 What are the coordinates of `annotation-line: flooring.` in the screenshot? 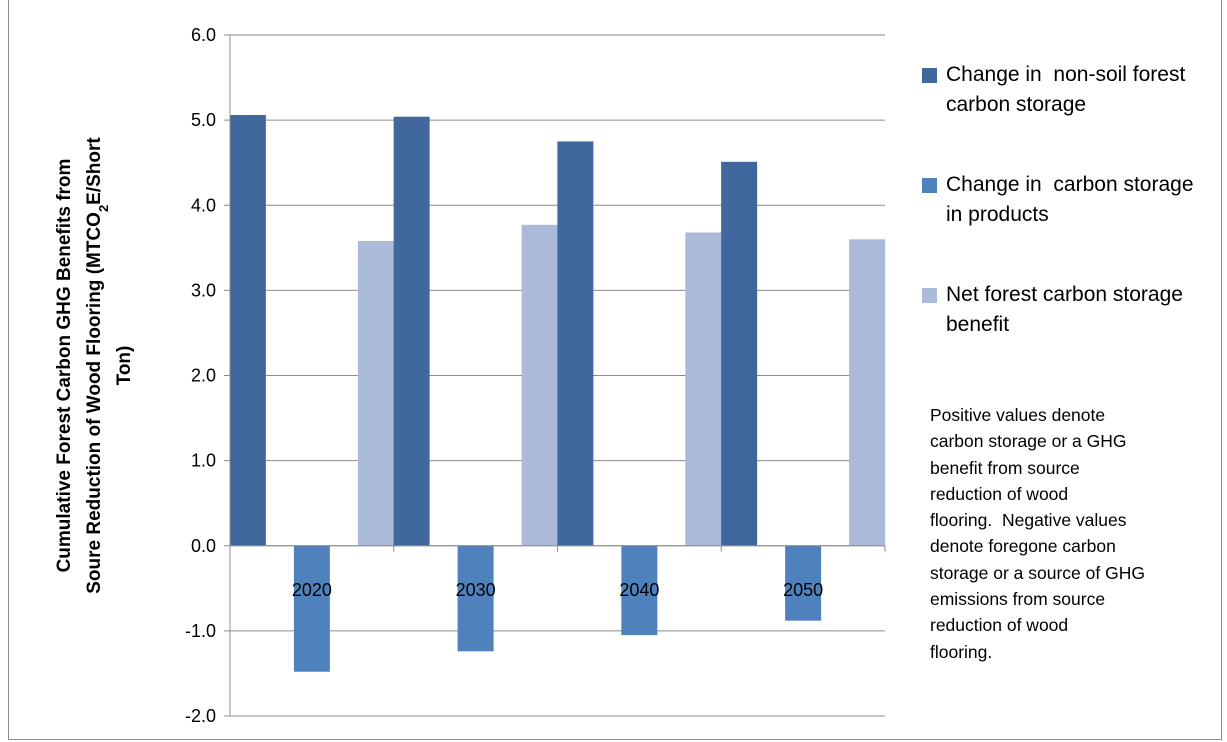 It's located at (961, 651).